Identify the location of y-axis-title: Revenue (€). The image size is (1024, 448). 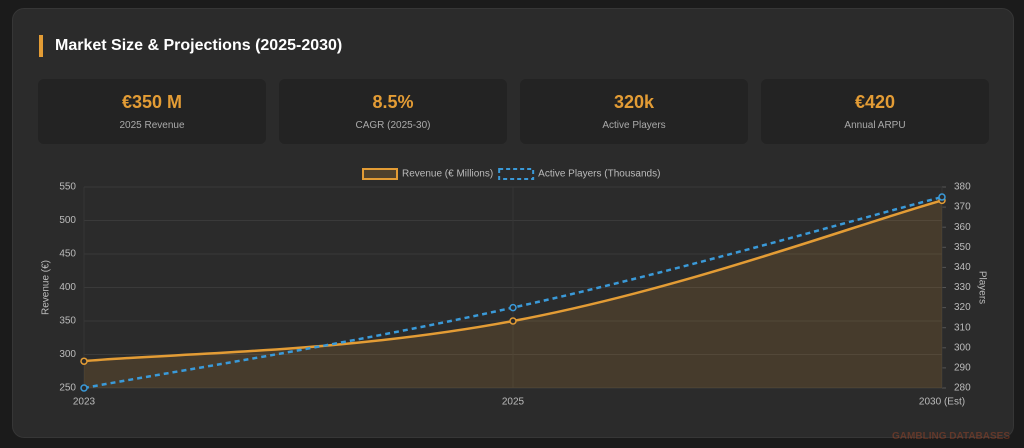
(46, 287).